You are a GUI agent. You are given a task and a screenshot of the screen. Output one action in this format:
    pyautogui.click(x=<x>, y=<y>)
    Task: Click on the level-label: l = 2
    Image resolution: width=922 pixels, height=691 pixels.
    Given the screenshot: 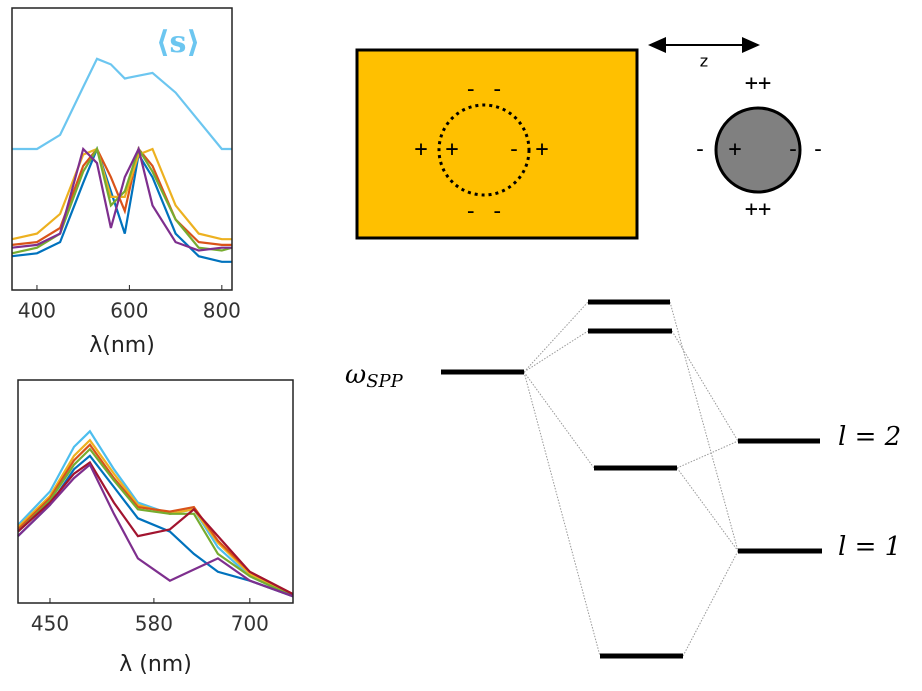 What is the action you would take?
    pyautogui.click(x=869, y=437)
    